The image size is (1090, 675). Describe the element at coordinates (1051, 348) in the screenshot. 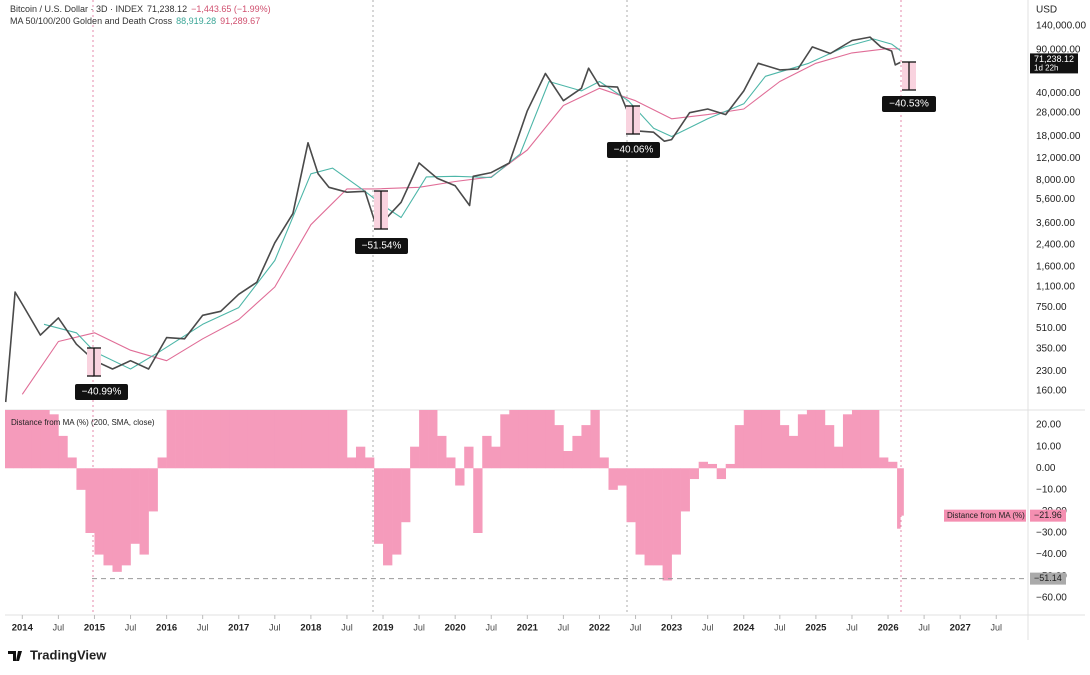

I see `y-tick-label: 350.00` at that location.